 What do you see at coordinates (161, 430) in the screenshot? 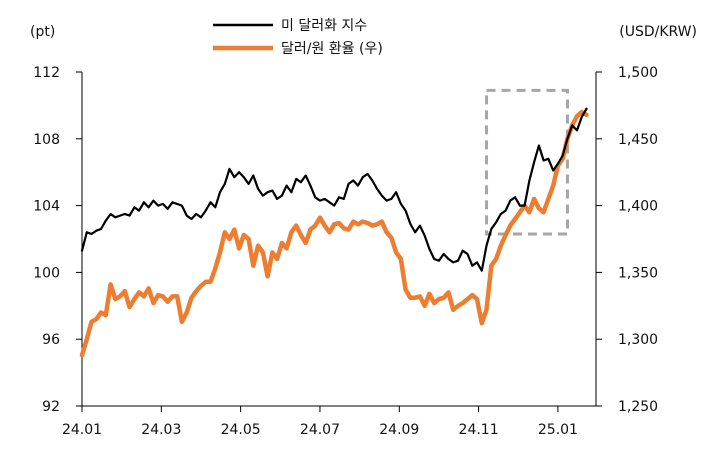
I see `x-tick-label: 24.03` at bounding box center [161, 430].